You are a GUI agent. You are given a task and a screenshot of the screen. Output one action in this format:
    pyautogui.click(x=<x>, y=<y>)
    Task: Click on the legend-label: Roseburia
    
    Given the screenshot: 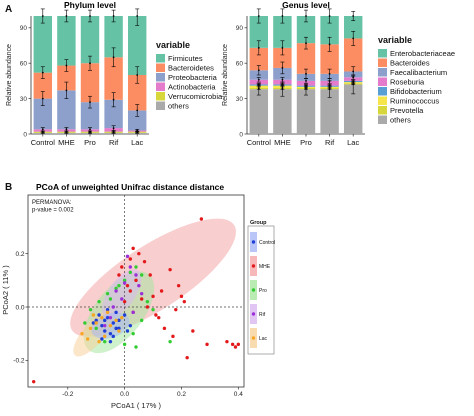 What is the action you would take?
    pyautogui.click(x=407, y=82)
    